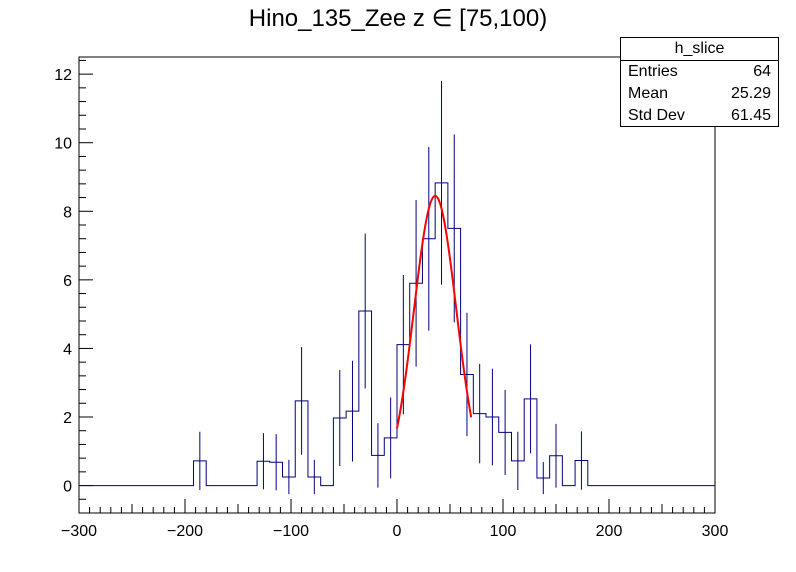  What do you see at coordinates (67, 212) in the screenshot?
I see `y-tick-label: 8` at bounding box center [67, 212].